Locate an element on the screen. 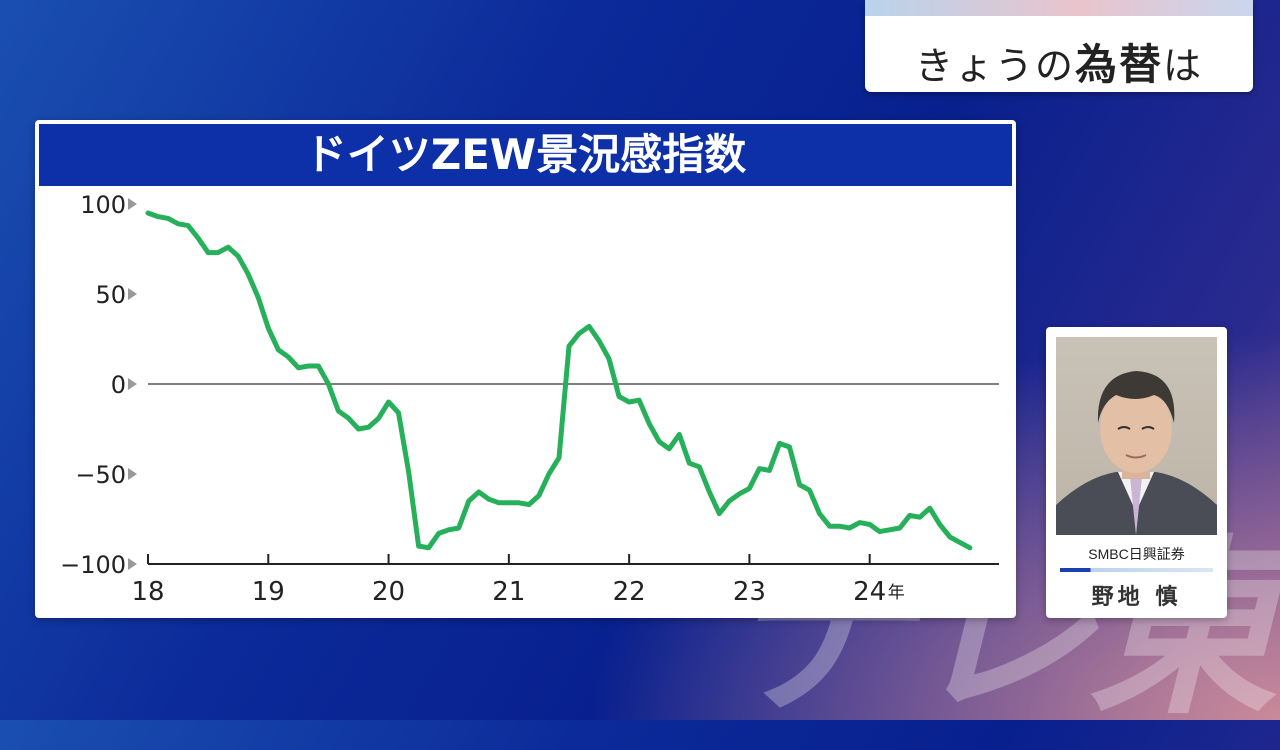 The height and width of the screenshot is (750, 1280). y-tick-label: −50 is located at coordinates (100, 475).